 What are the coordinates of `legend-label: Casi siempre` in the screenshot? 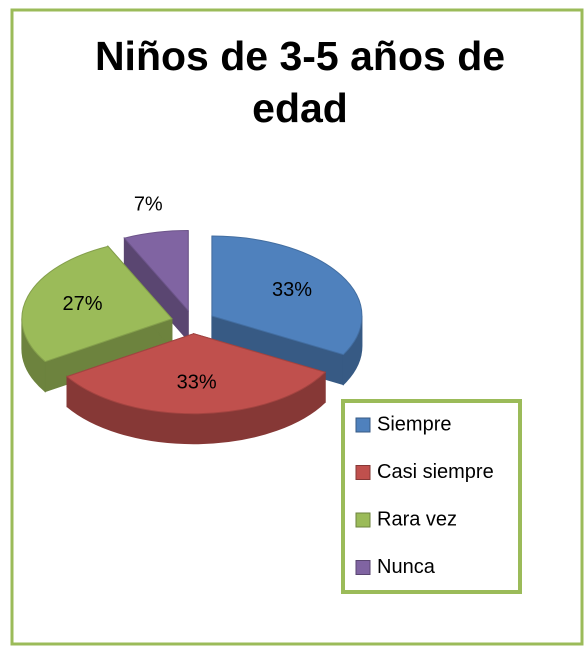 It's located at (435, 472).